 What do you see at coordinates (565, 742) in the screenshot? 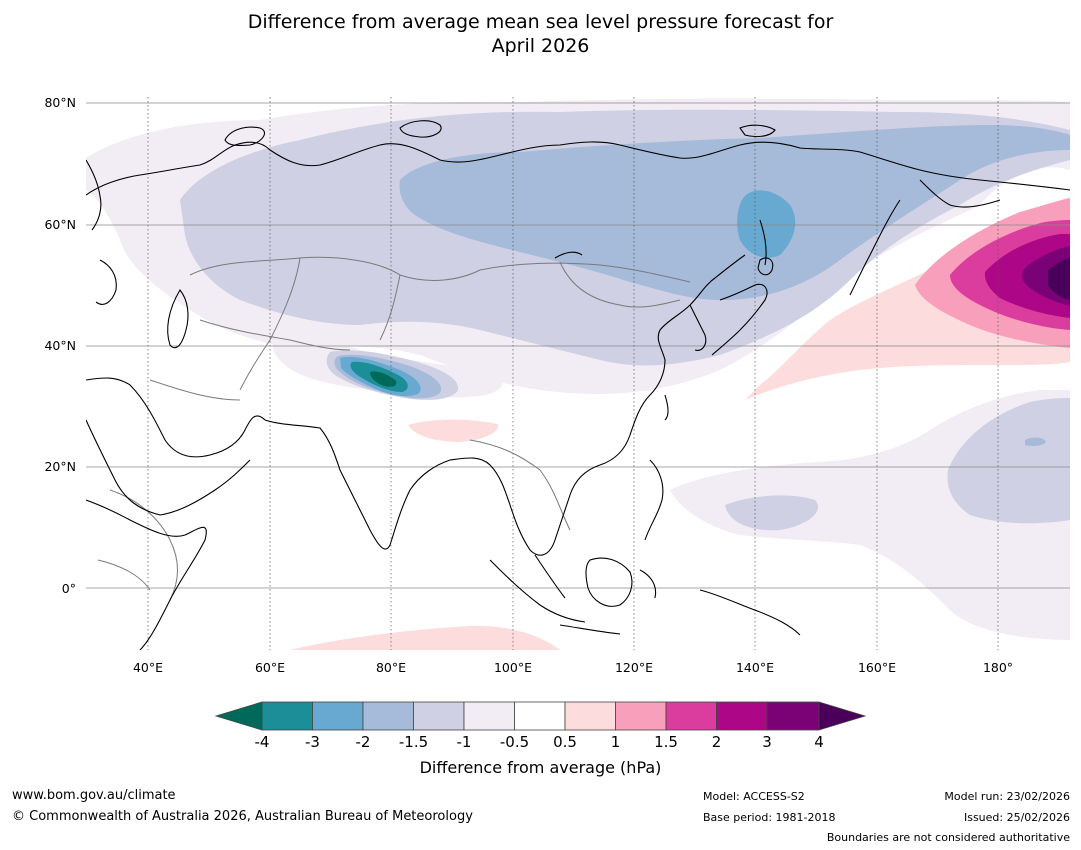
I see `colorbar-tick: 0.5` at bounding box center [565, 742].